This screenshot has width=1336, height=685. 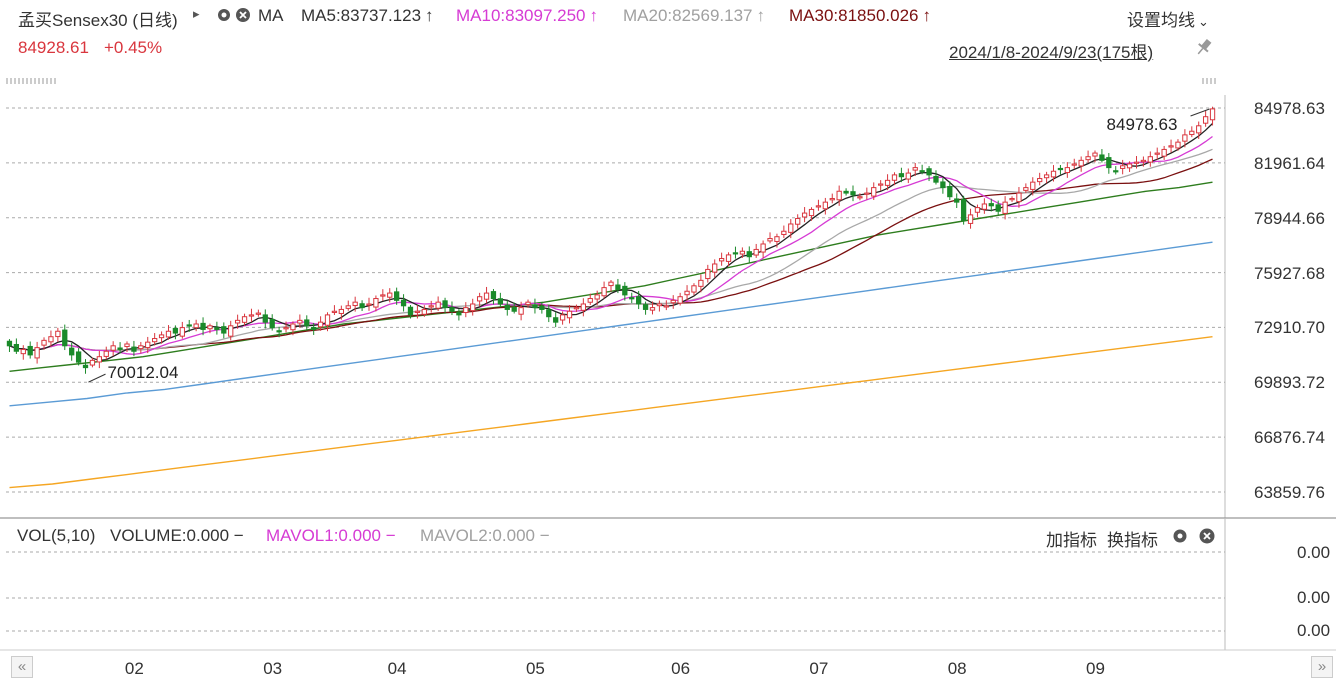 What do you see at coordinates (1289, 438) in the screenshot?
I see `y-tick-label: 66876.74` at bounding box center [1289, 438].